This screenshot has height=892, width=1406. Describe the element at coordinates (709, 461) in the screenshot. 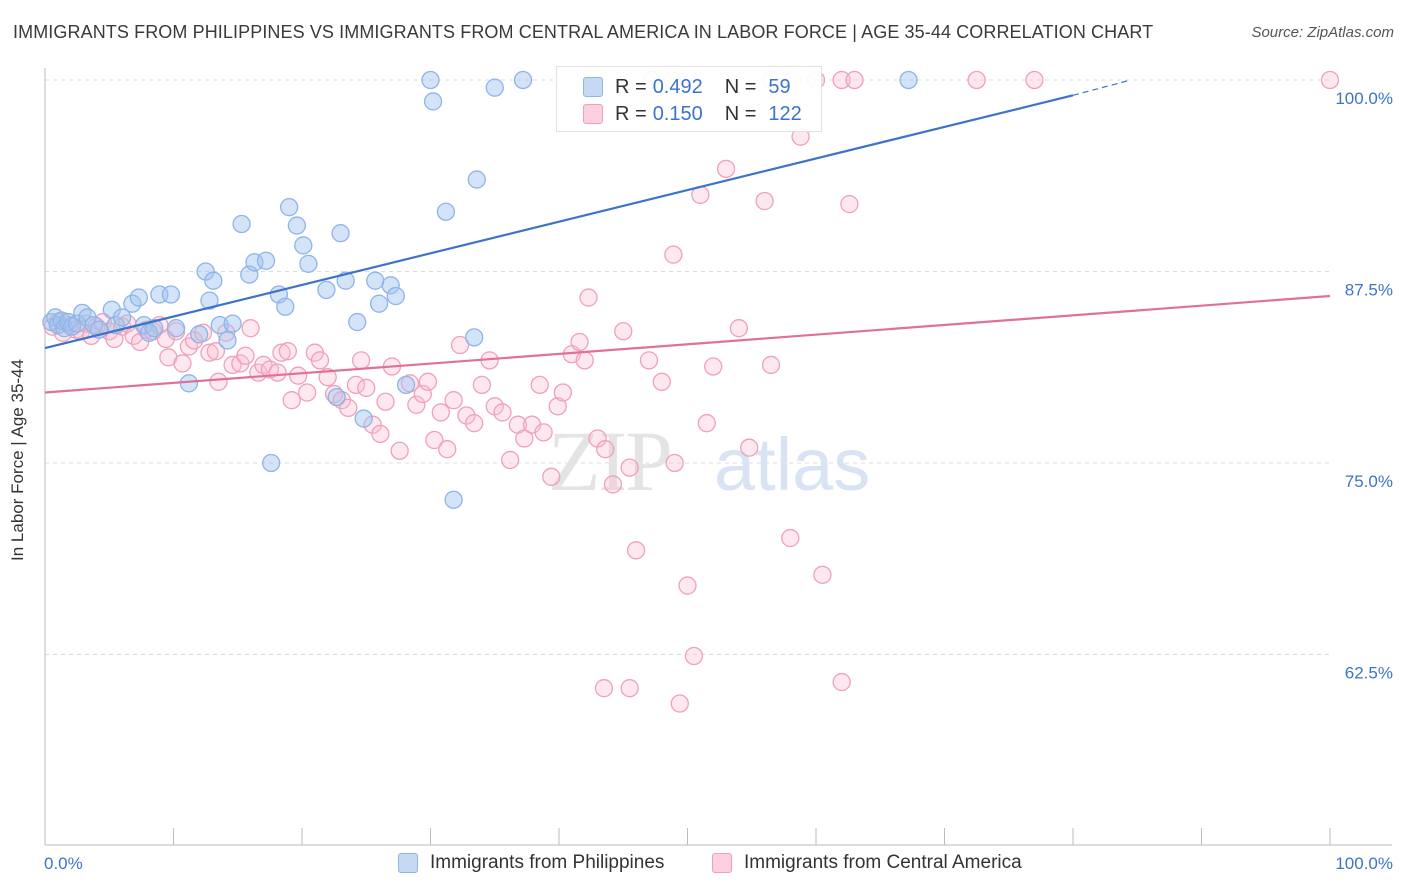

I see `watermark: ZIP atlas` at that location.